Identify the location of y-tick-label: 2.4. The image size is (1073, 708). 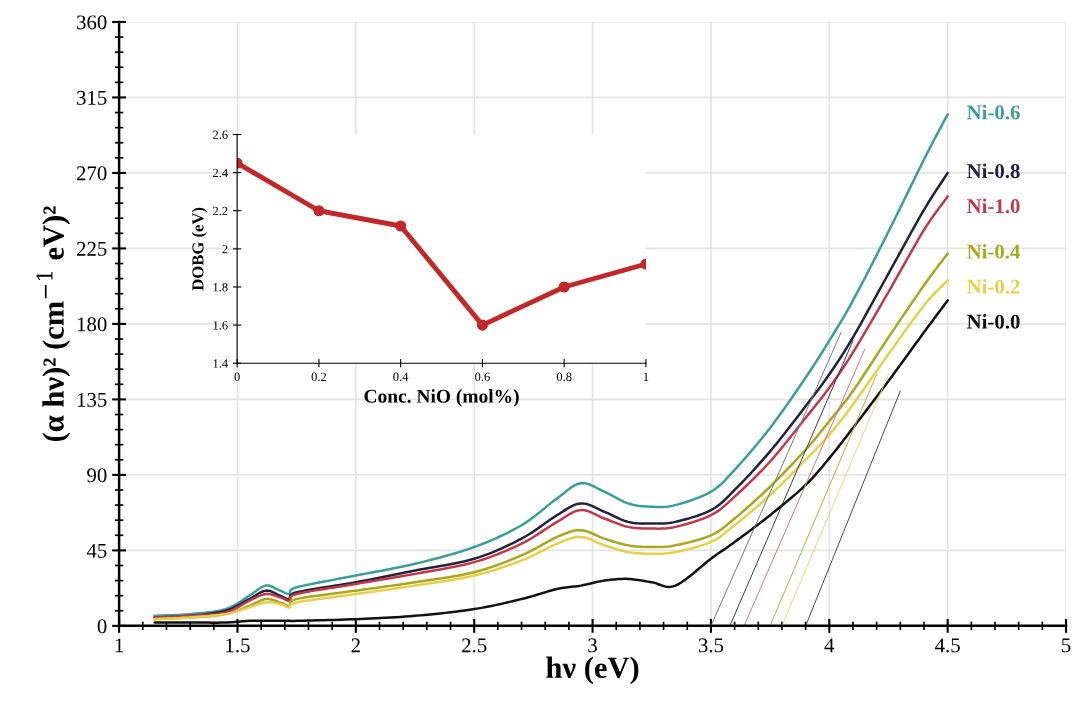
(220, 173).